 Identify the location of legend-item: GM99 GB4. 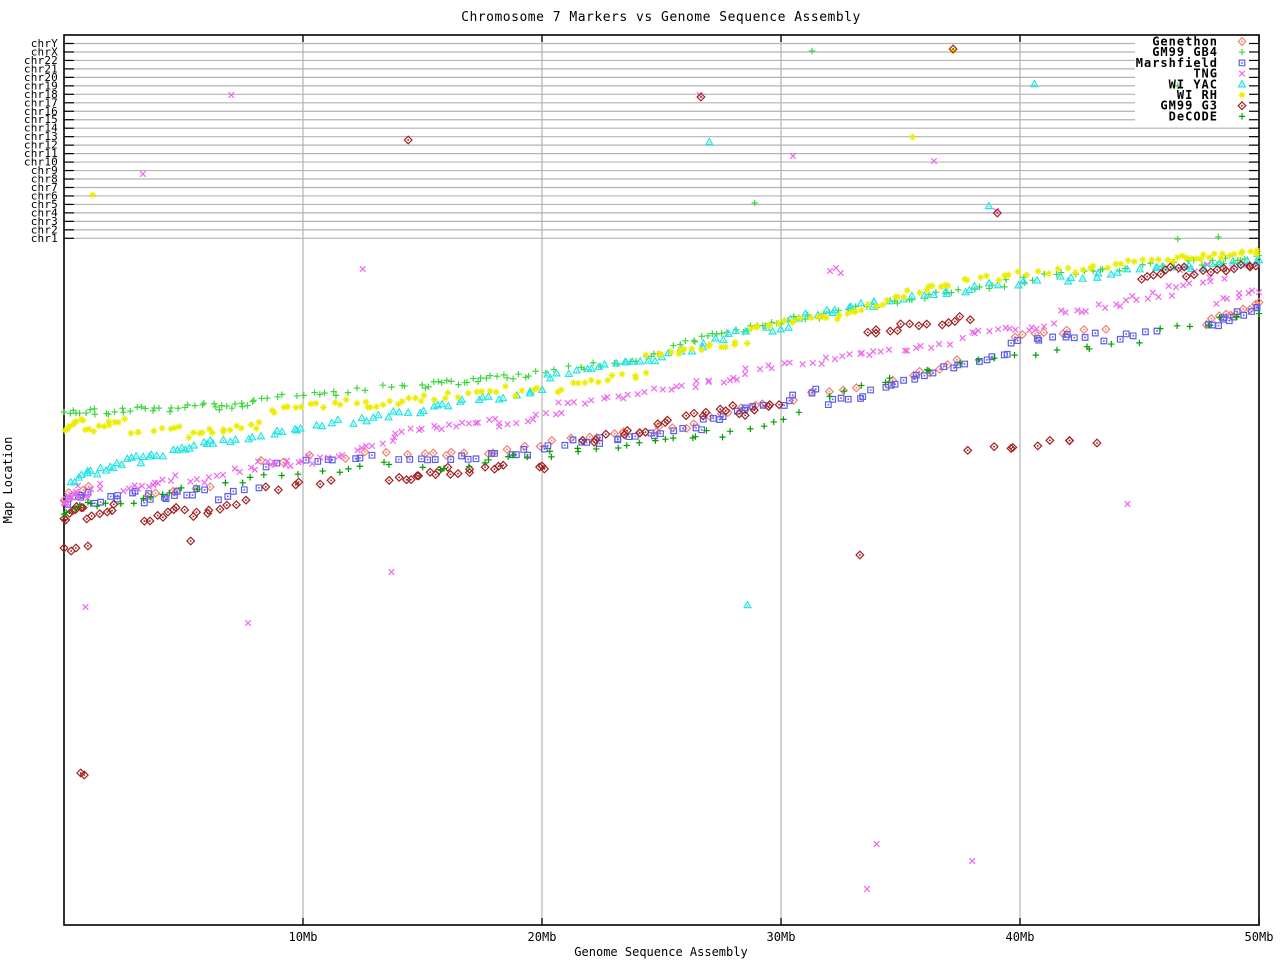
(1199, 52).